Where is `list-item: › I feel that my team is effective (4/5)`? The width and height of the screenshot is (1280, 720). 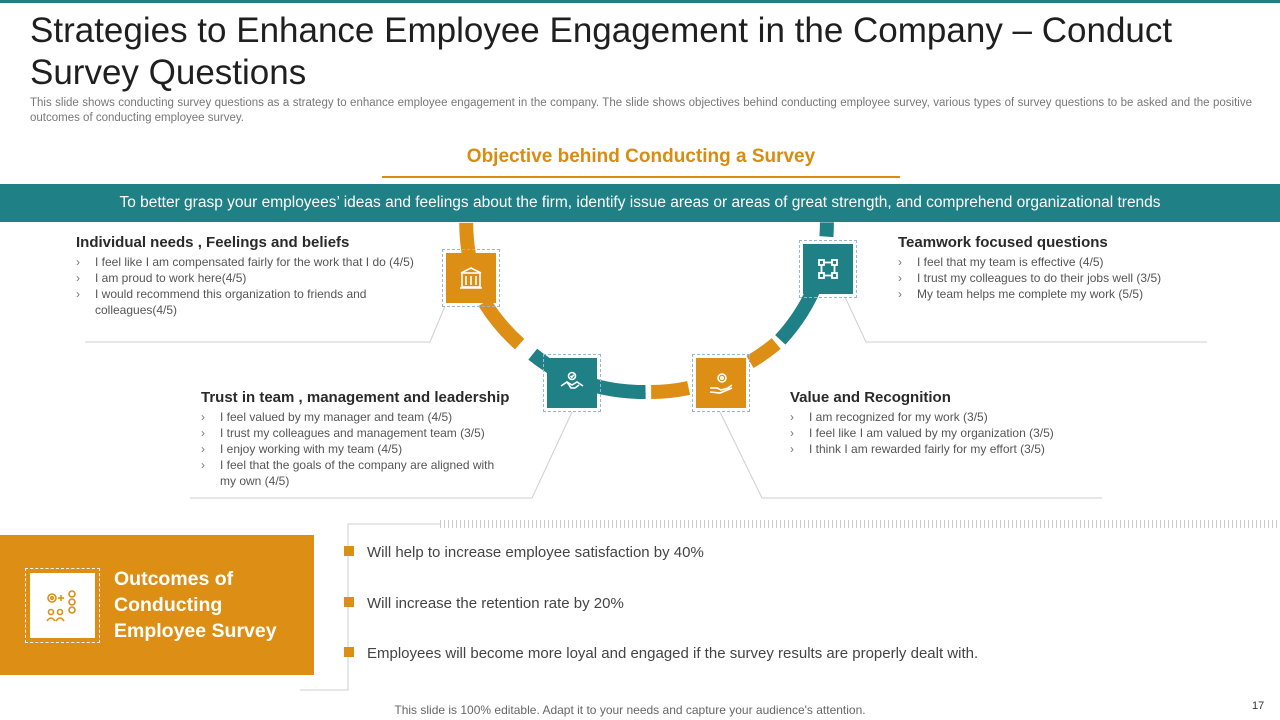
list-item: › I feel that my team is effective (4/5) is located at coordinates (1001, 262).